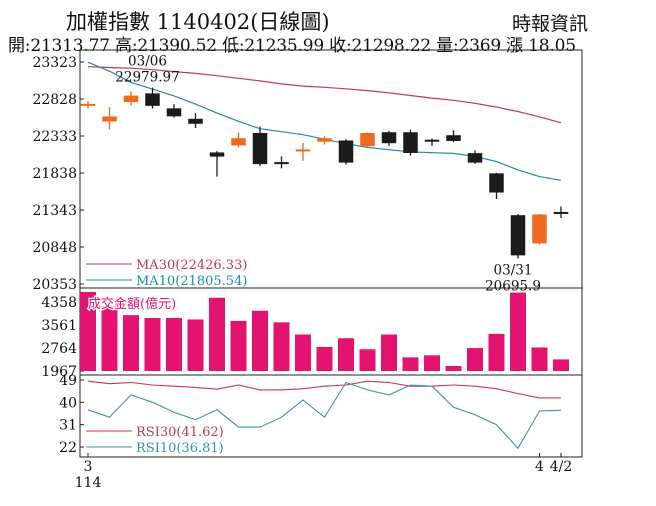 This screenshot has height=506, width=656. I want to click on high-annotation-date: 03/06, so click(147, 62).